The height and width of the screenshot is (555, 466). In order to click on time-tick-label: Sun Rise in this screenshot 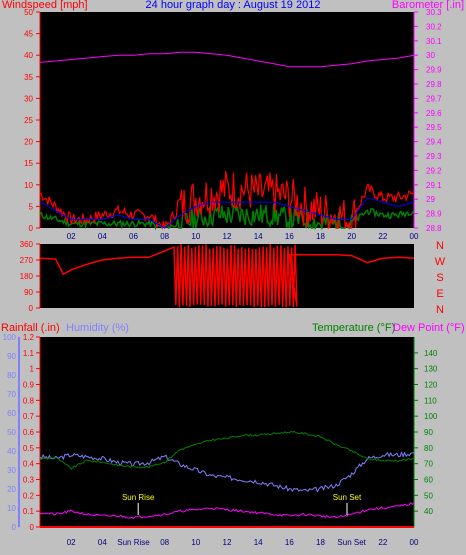, I will do `click(133, 542)`.